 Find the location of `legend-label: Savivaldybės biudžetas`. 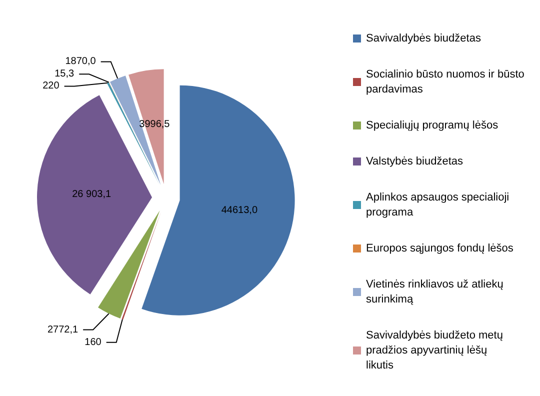

legend-label: Savivaldybės biudžetas is located at coordinates (424, 38).